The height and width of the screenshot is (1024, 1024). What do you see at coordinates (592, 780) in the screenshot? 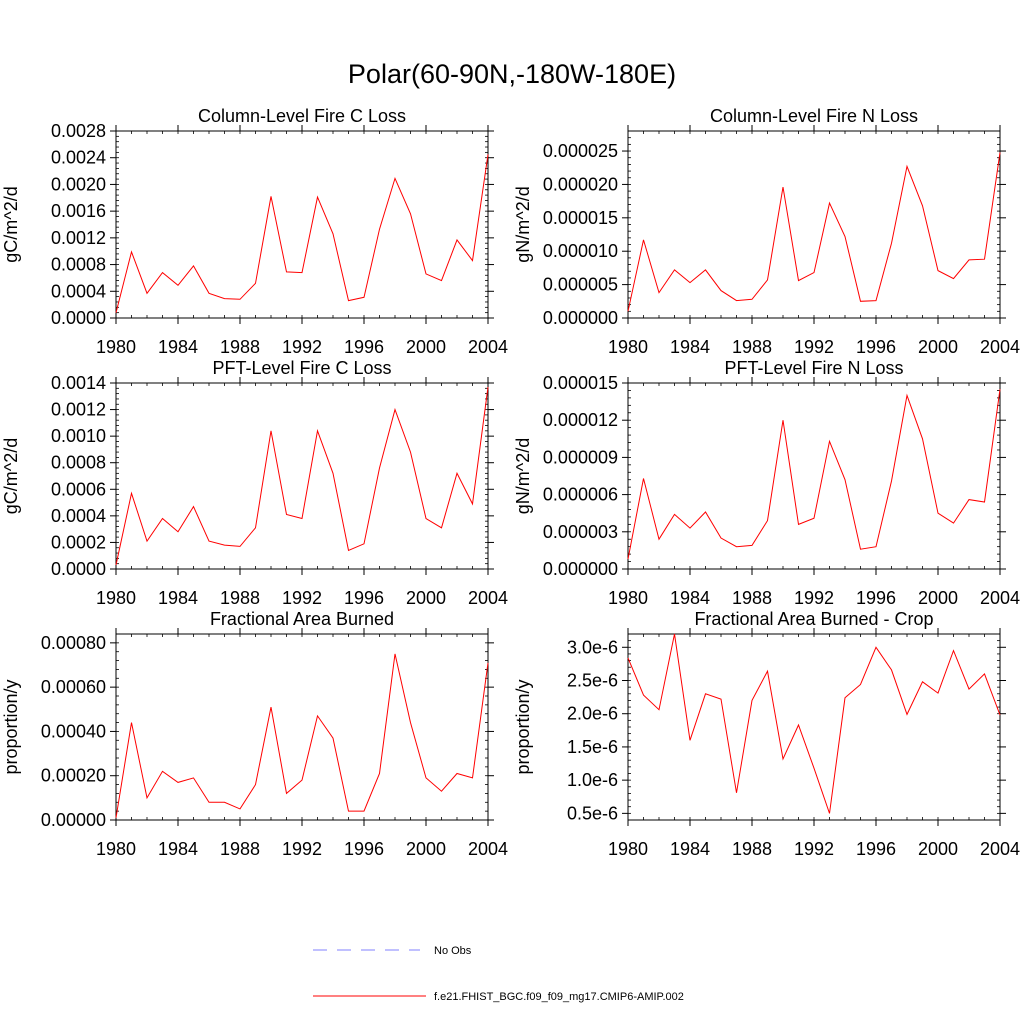
I see `y-tick-label: 1.0e-6` at bounding box center [592, 780].